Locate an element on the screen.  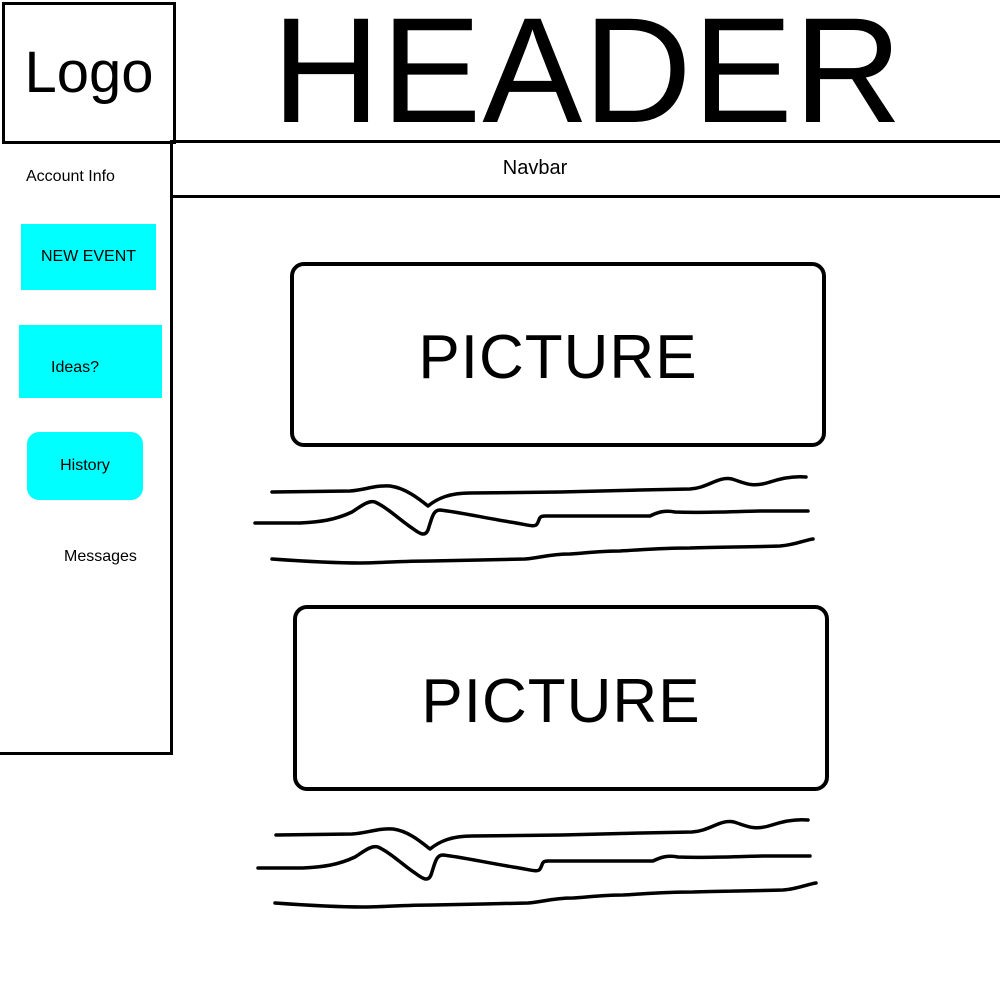
ideas-button: Ideas? is located at coordinates (90, 361).